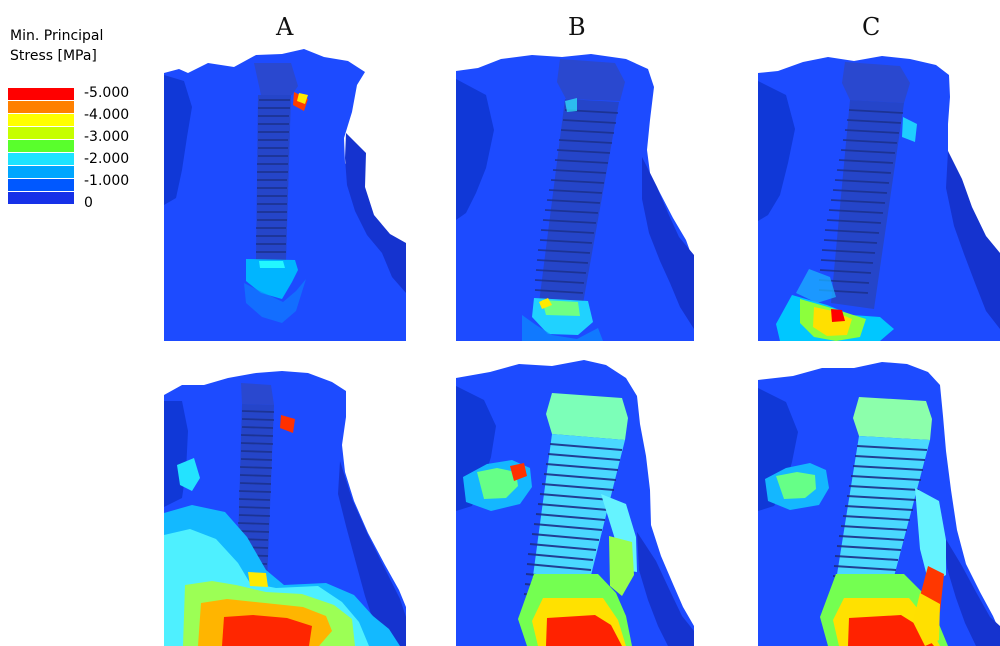 The height and width of the screenshot is (646, 1000). I want to click on panel-c-top, so click(879, 194).